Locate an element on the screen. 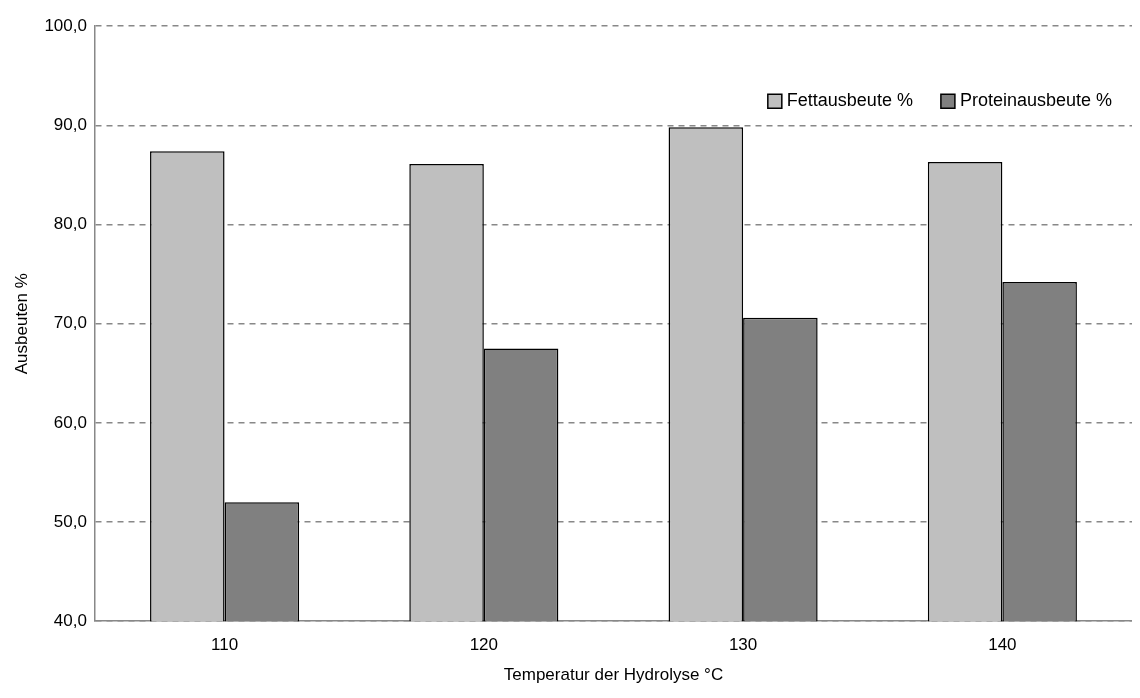 The width and height of the screenshot is (1140, 698). y-axis-title: Ausbeuten % is located at coordinates (21, 324).